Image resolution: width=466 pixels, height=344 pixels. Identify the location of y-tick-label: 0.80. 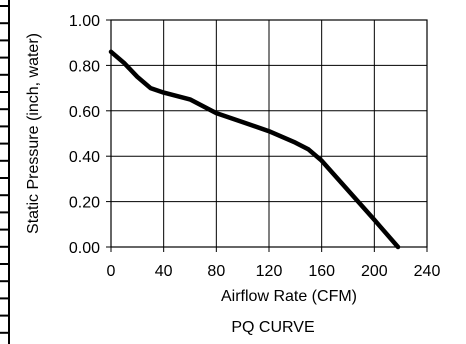
(84, 66).